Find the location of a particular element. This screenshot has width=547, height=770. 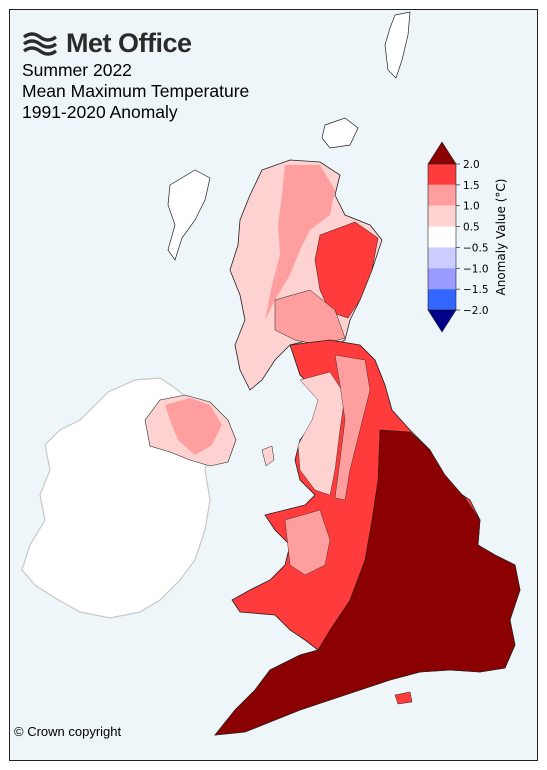

title-season: Summer 2022 is located at coordinates (77, 70).